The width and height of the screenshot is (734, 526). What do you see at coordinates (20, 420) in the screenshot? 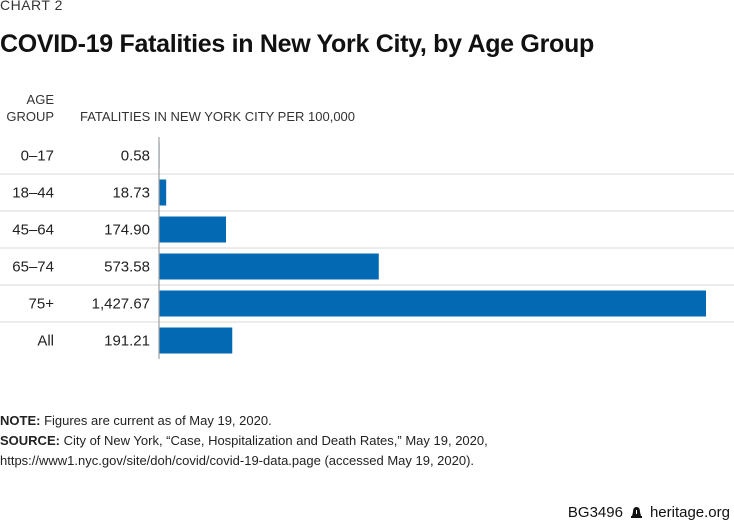
I see `note-label: NOTE:` at bounding box center [20, 420].